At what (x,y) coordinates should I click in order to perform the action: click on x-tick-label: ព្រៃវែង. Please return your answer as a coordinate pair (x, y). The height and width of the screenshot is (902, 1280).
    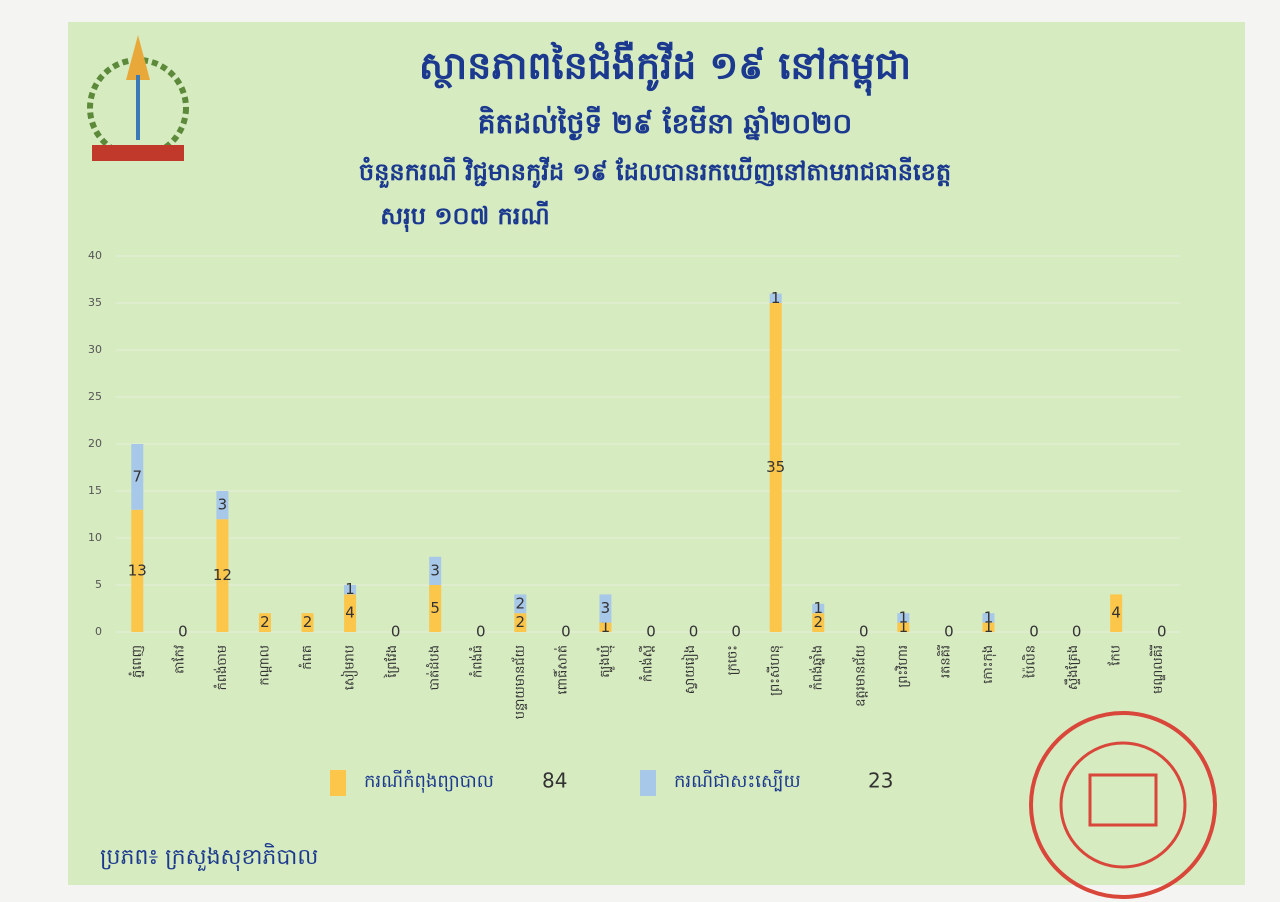
    Looking at the image, I should click on (391, 662).